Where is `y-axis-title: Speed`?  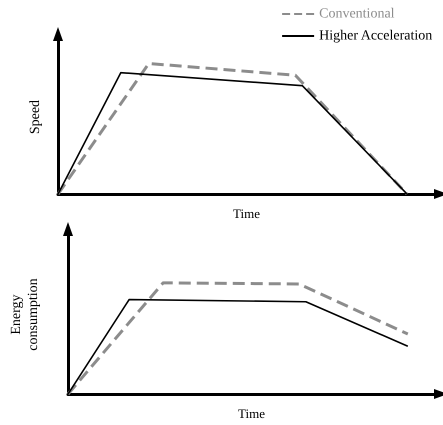 y-axis-title: Speed is located at coordinates (35, 117).